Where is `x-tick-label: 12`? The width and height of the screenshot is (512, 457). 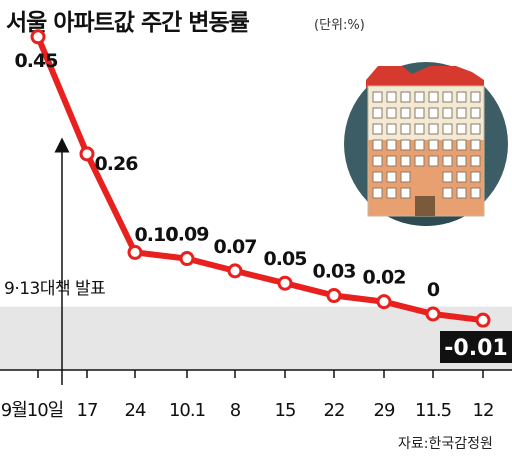 x-tick-label: 12 is located at coordinates (483, 410).